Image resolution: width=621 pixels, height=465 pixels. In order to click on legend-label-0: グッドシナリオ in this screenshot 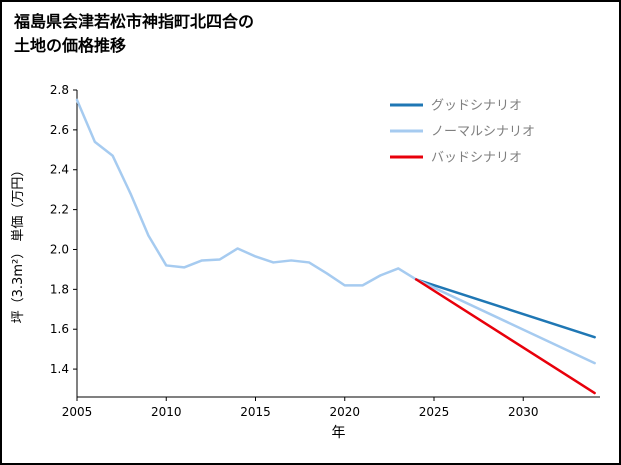, I will do `click(476, 106)`.